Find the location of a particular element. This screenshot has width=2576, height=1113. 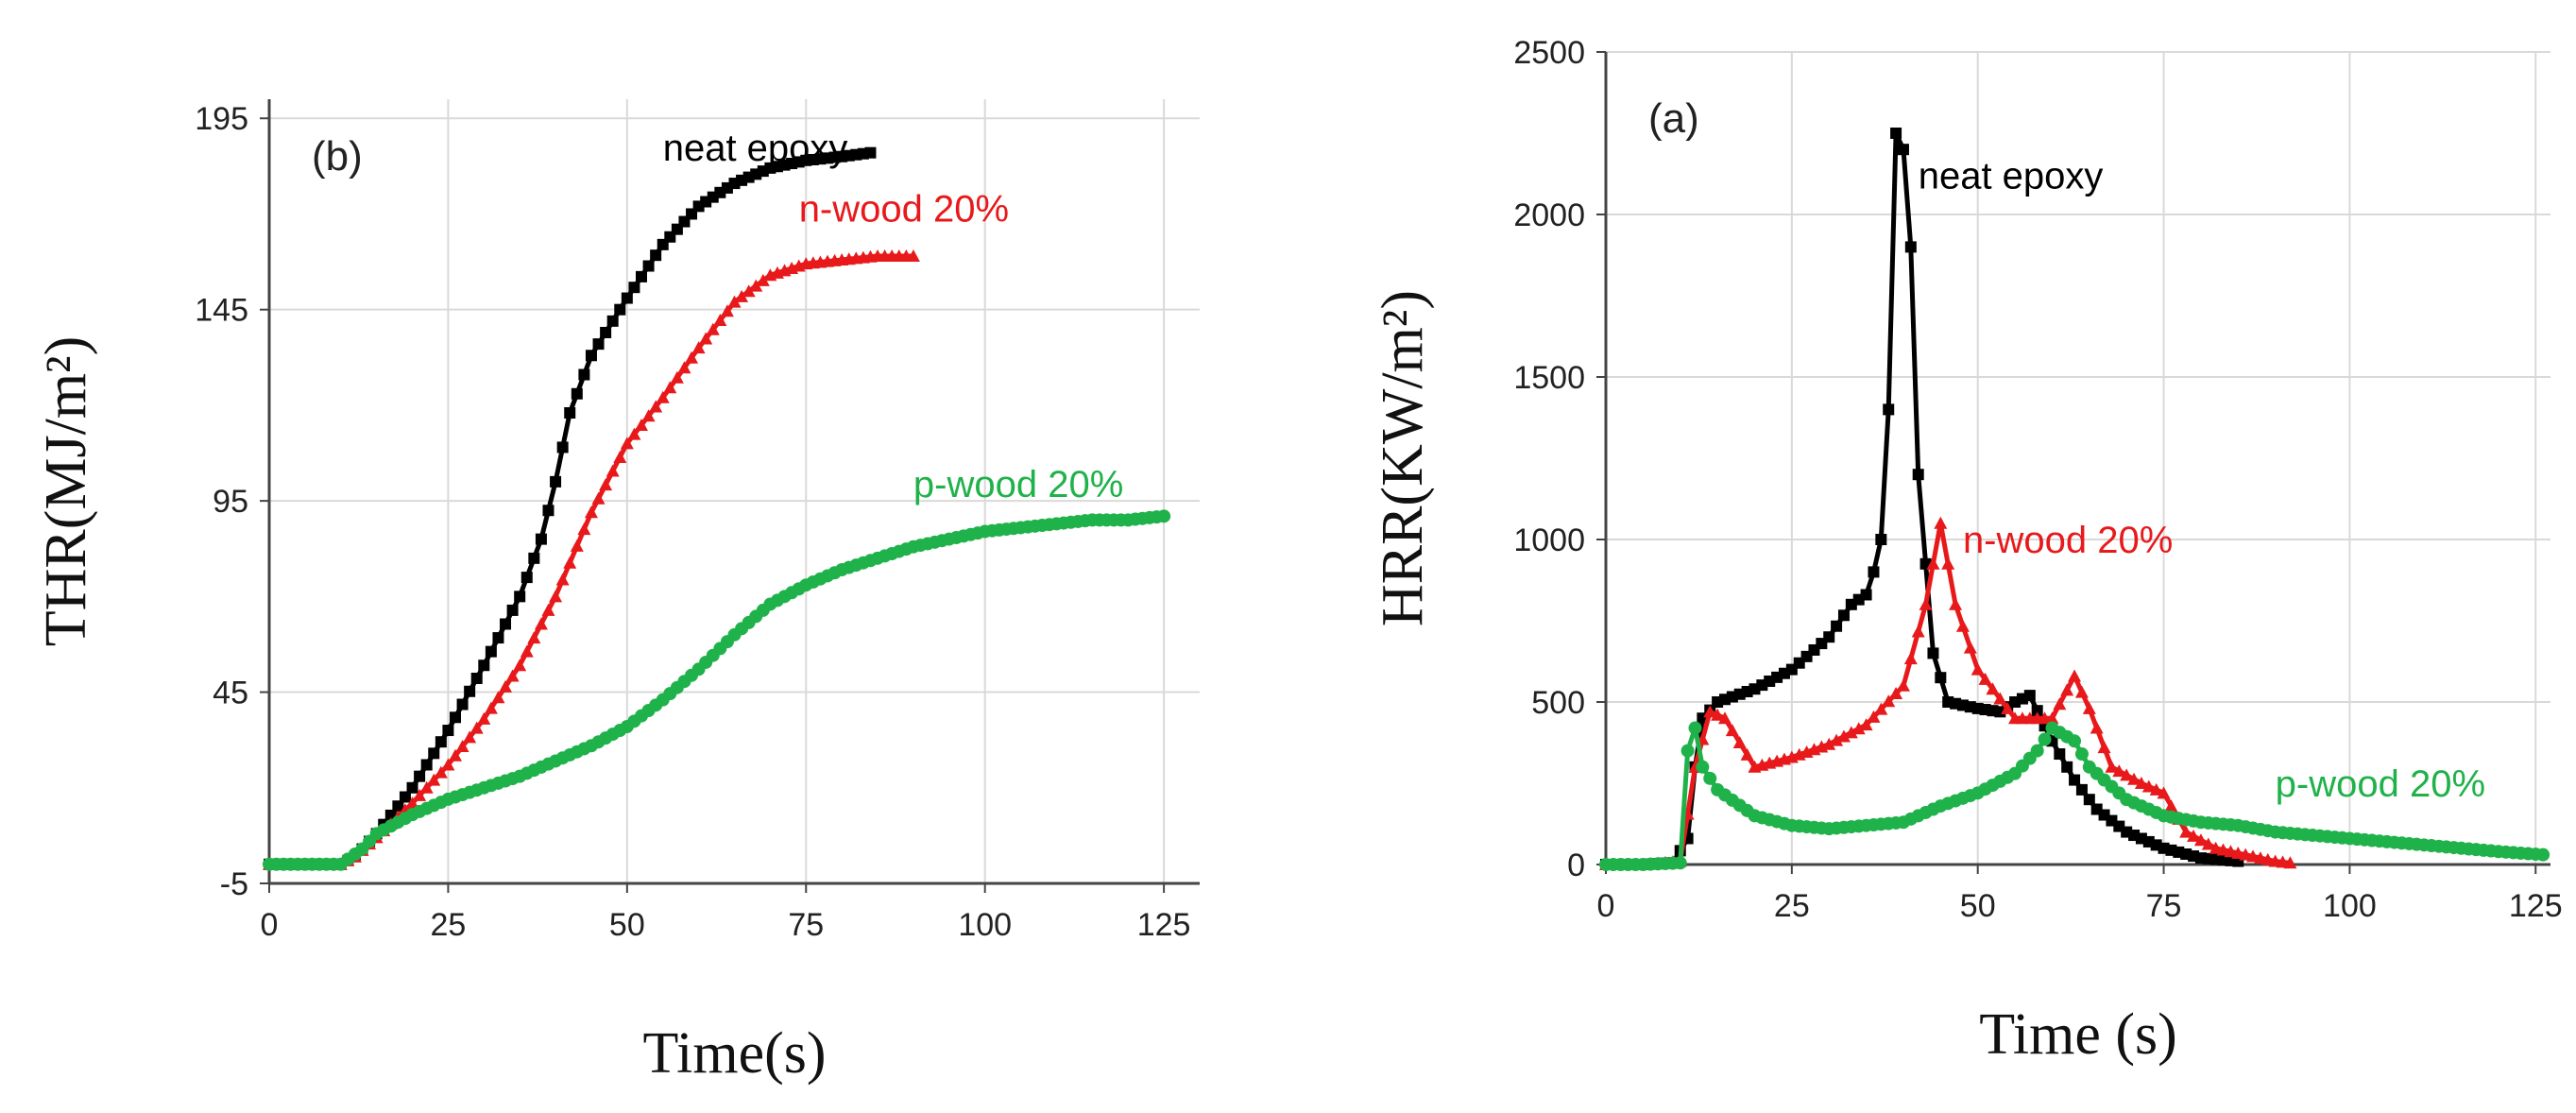

series-label: n-wood 20% is located at coordinates (904, 210).